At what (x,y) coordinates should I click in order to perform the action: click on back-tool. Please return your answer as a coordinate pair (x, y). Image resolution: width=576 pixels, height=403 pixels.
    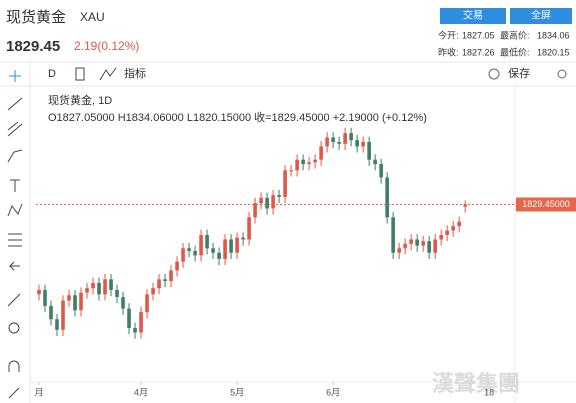
    Looking at the image, I should click on (14, 266).